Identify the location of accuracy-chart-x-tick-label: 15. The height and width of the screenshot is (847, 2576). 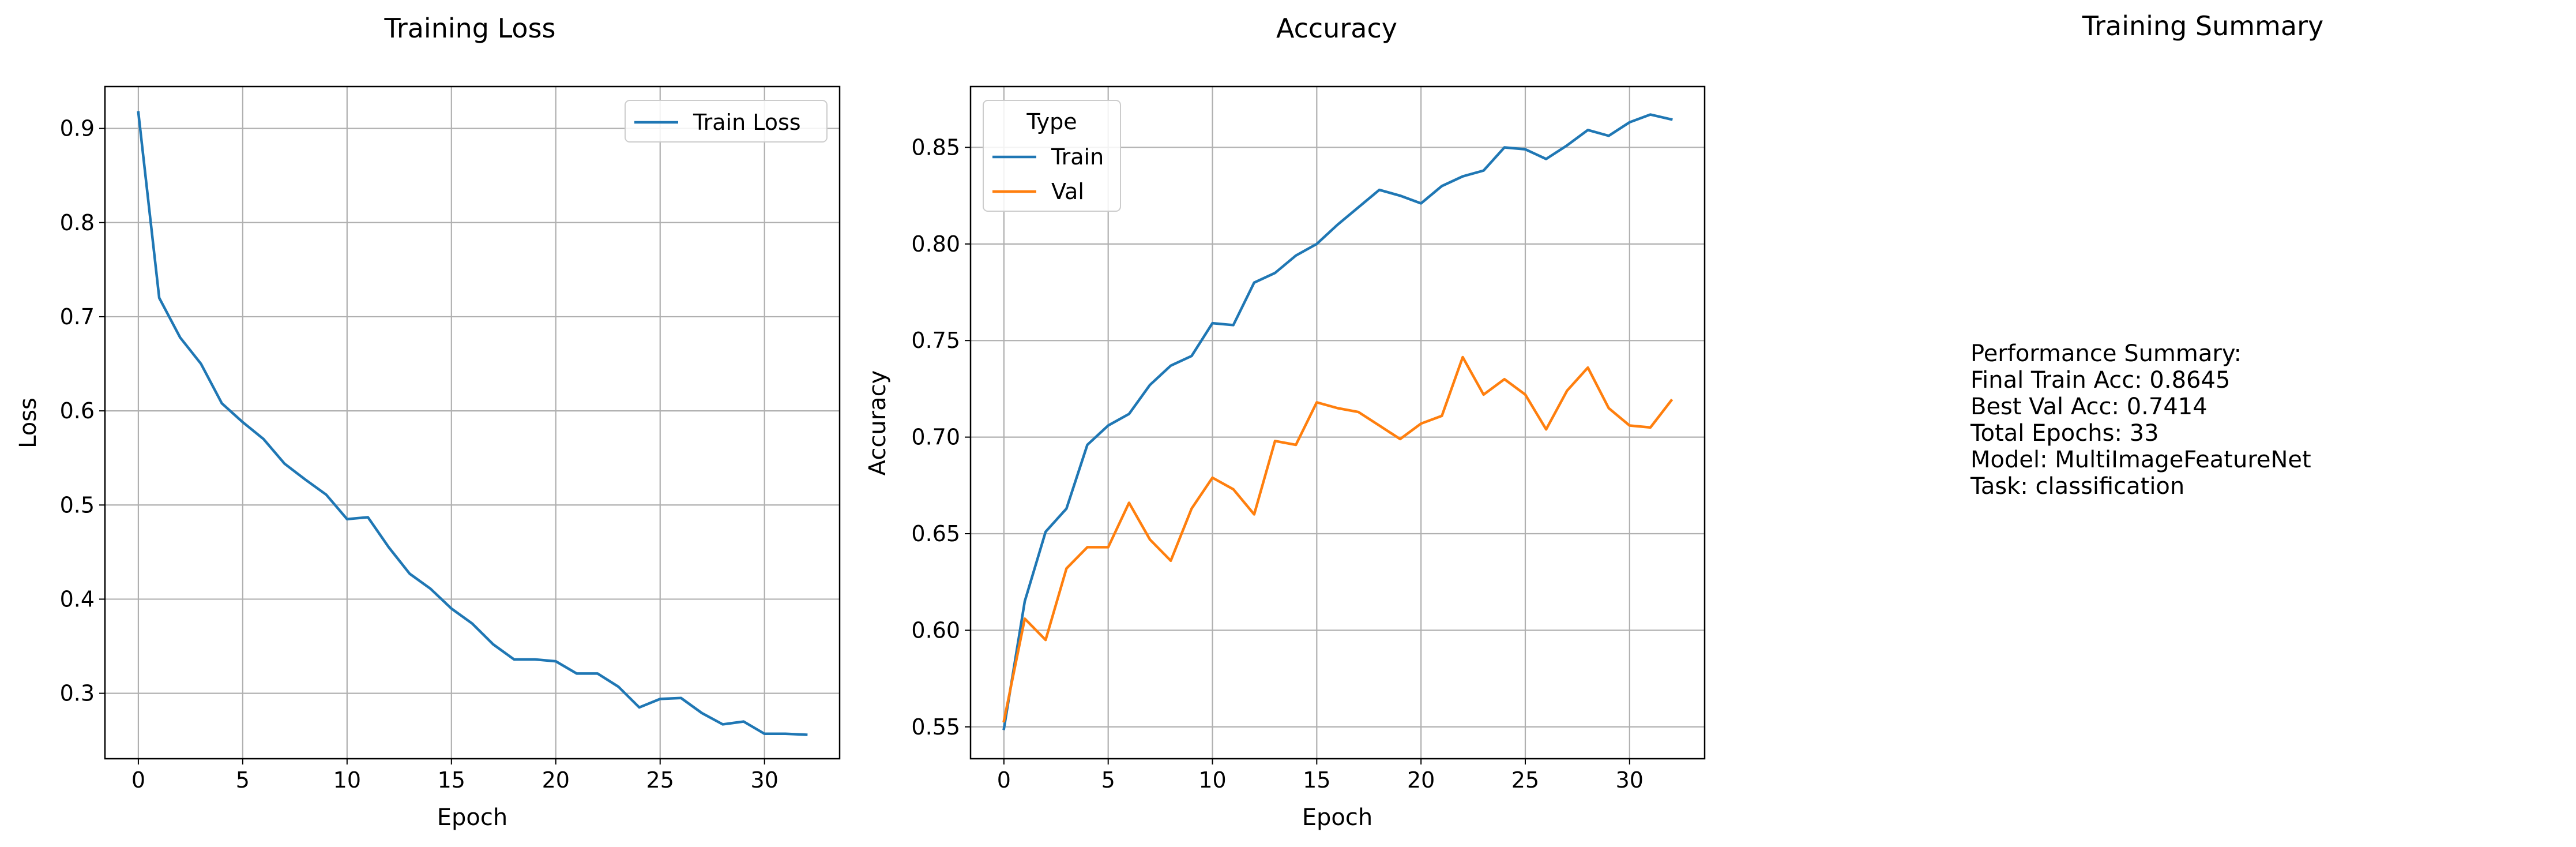
(1316, 780).